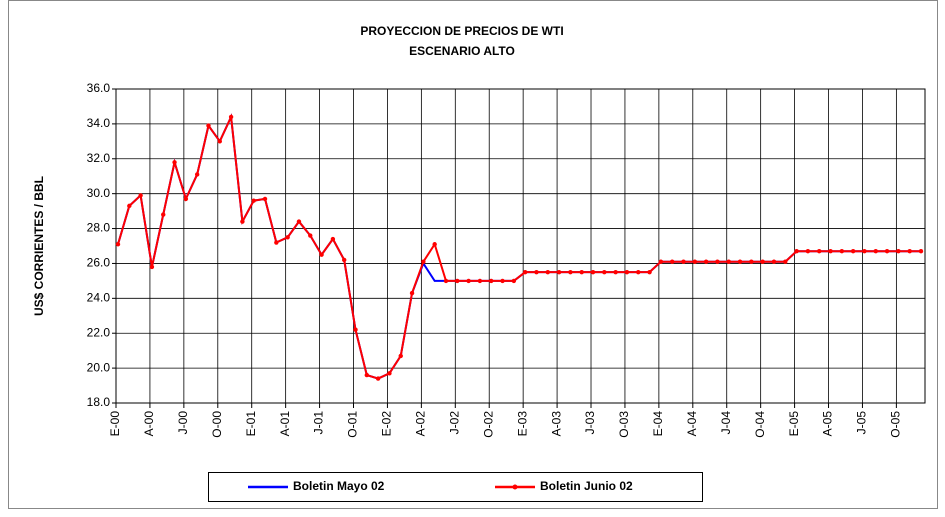 The image size is (945, 517). What do you see at coordinates (99, 332) in the screenshot?
I see `y-tick-label: 22.0` at bounding box center [99, 332].